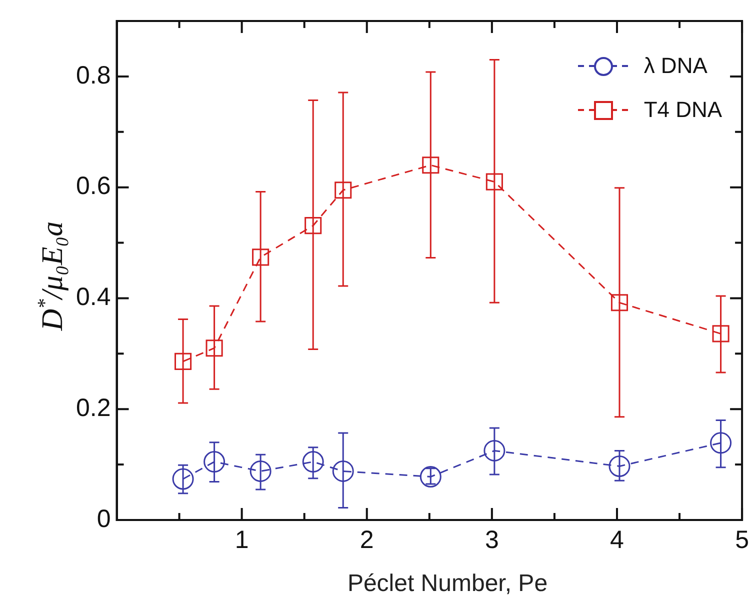 The width and height of the screenshot is (755, 612). What do you see at coordinates (93, 408) in the screenshot?
I see `y-tick-label: 0.2` at bounding box center [93, 408].